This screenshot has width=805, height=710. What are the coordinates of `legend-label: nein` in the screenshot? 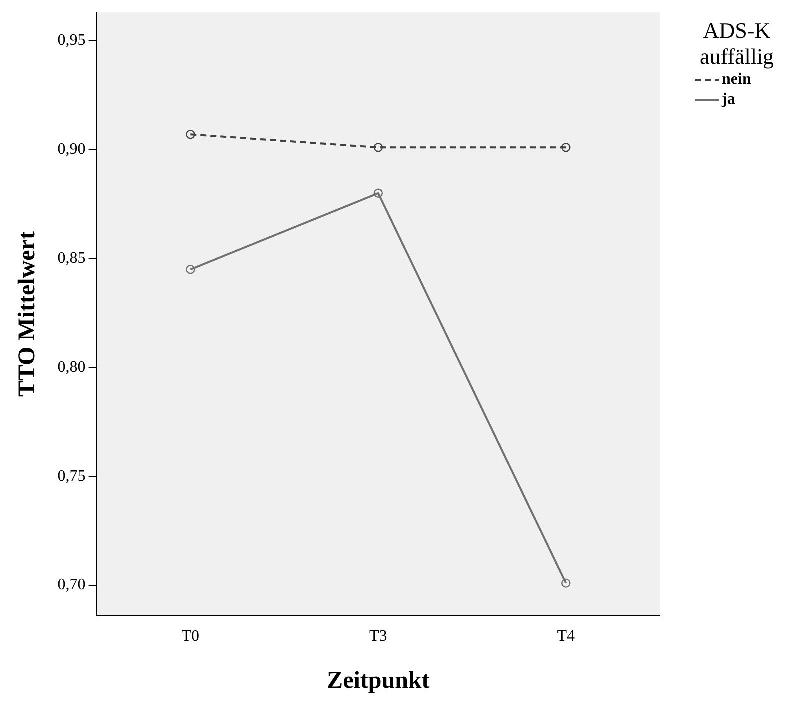 It's located at (737, 80).